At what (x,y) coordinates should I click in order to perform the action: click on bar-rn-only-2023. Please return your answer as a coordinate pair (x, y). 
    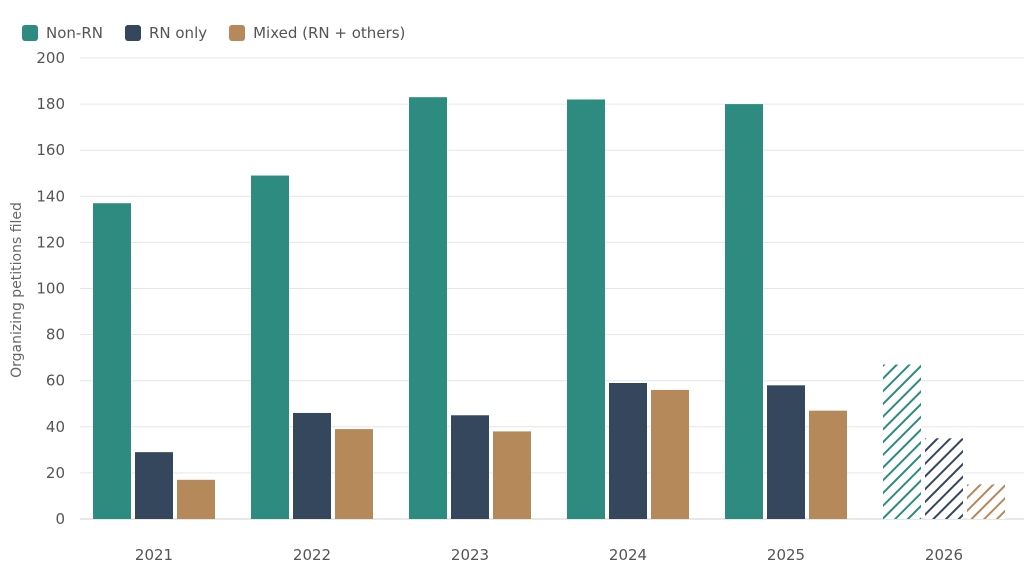
    Looking at the image, I should click on (470, 467).